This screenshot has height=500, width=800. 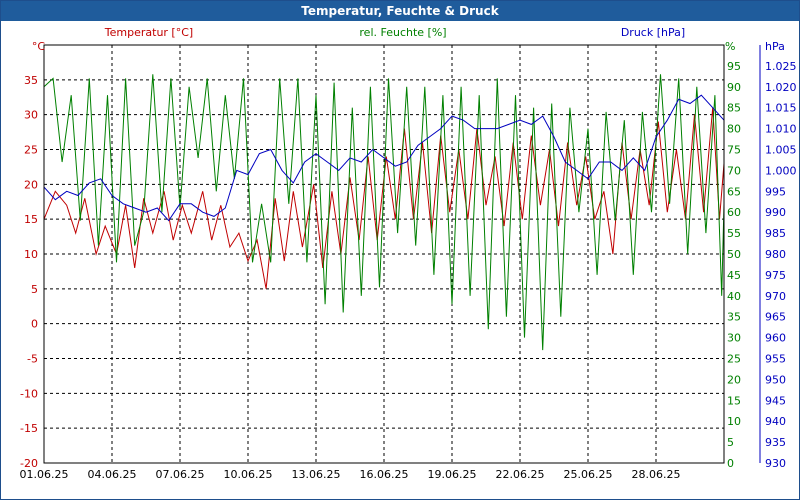 What do you see at coordinates (34, 289) in the screenshot?
I see `temp-tick-label: 5` at bounding box center [34, 289].